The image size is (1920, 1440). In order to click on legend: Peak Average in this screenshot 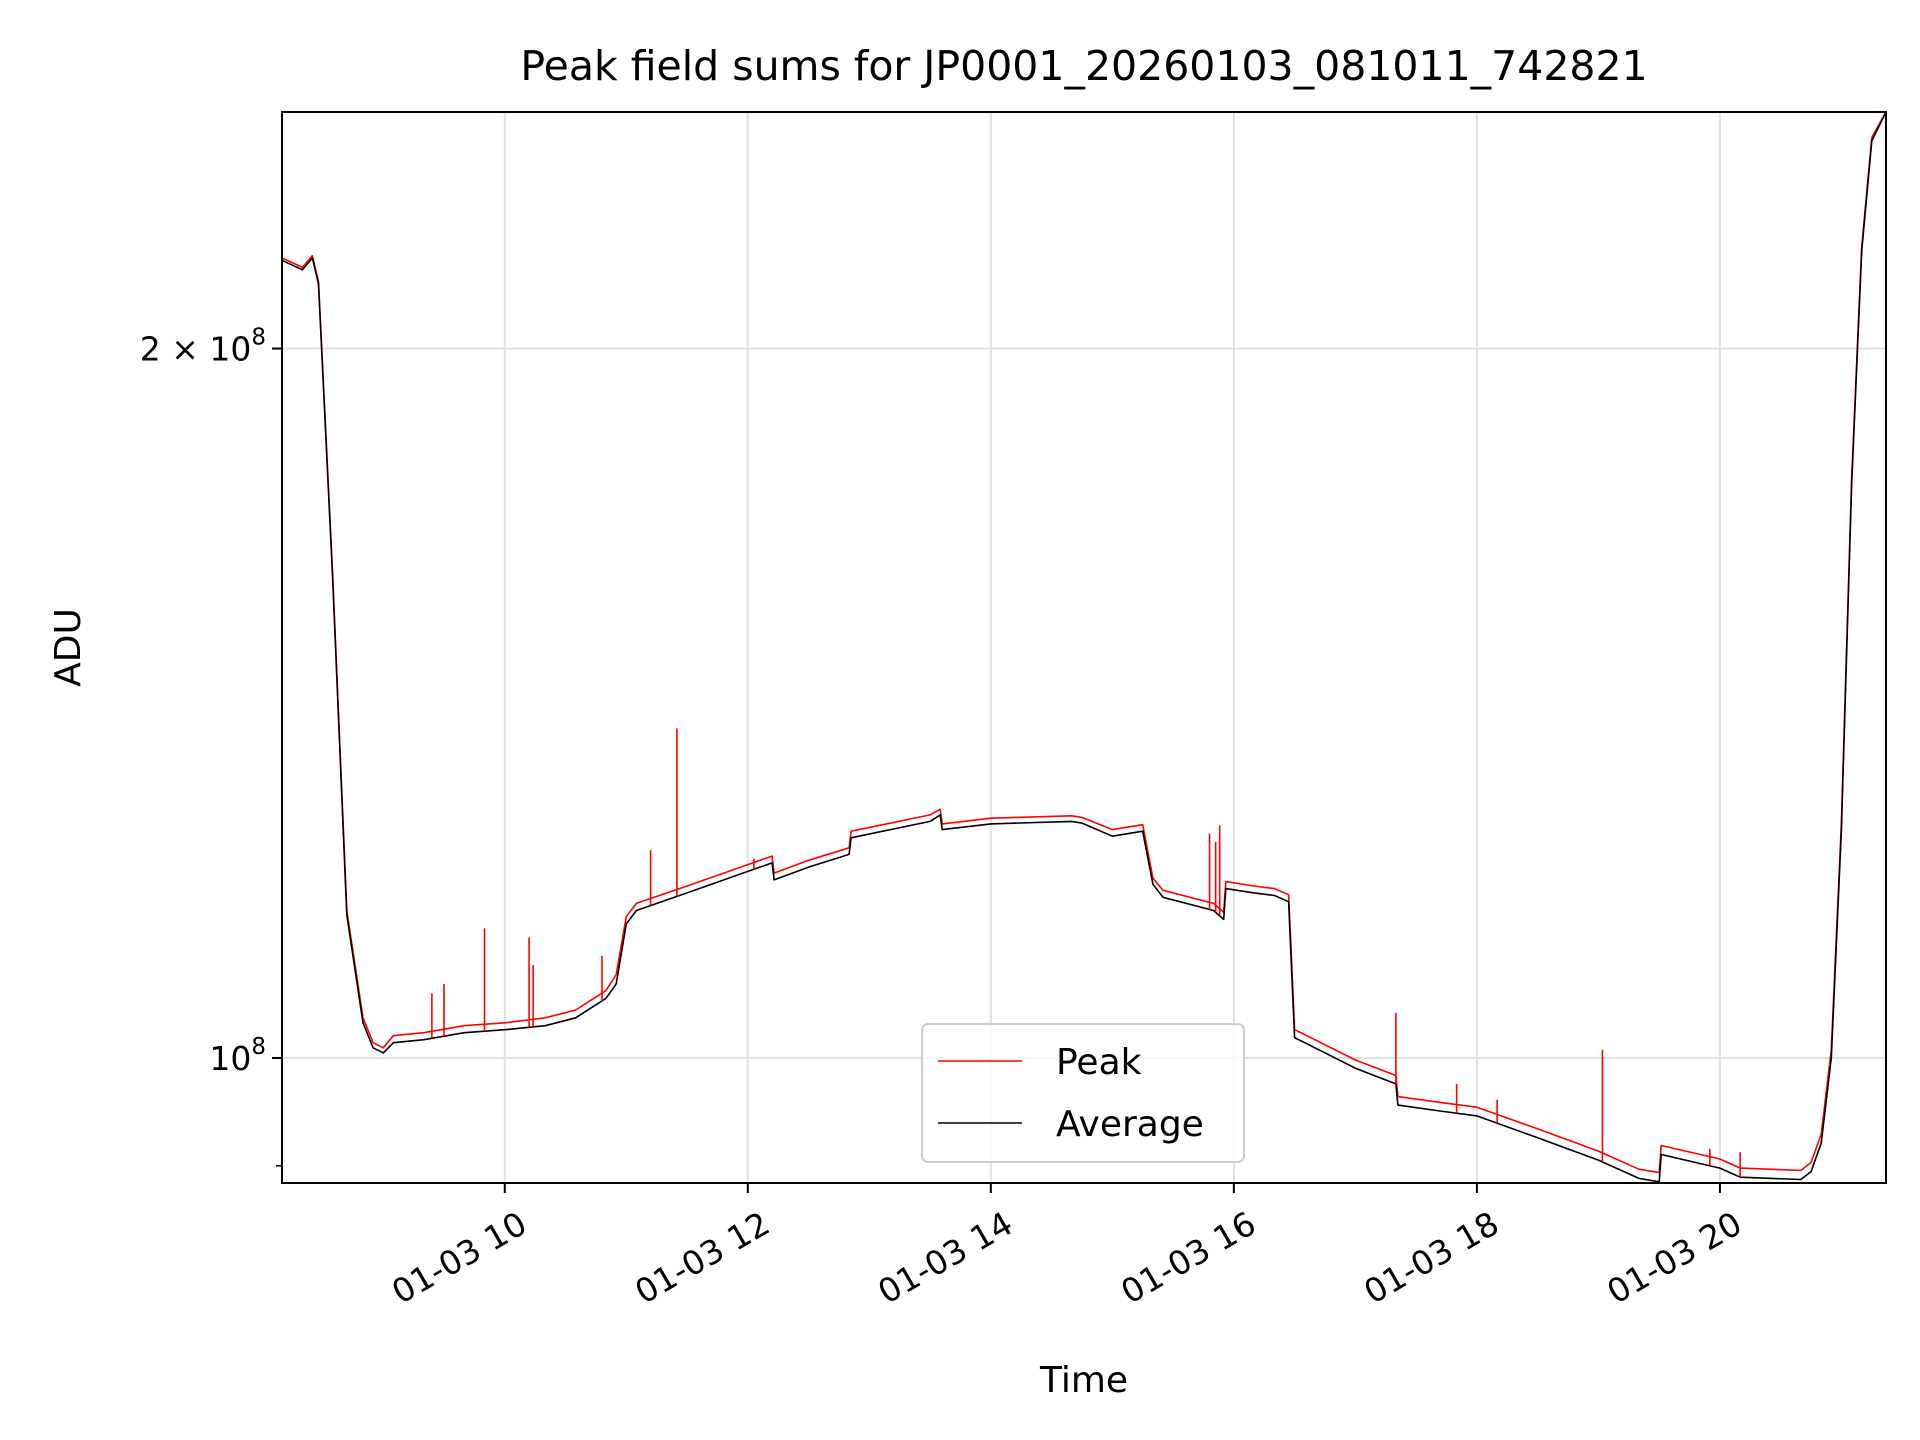, I will do `click(1083, 1093)`.